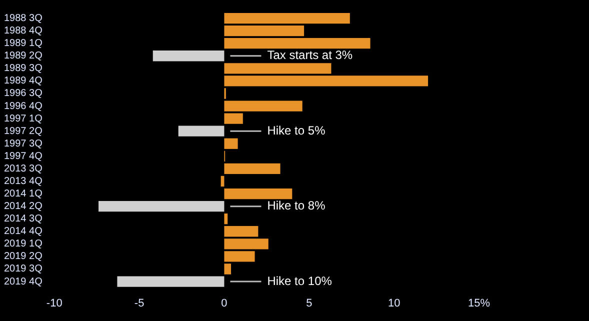  I want to click on y-tick-label: 2014 1Q, so click(23, 194).